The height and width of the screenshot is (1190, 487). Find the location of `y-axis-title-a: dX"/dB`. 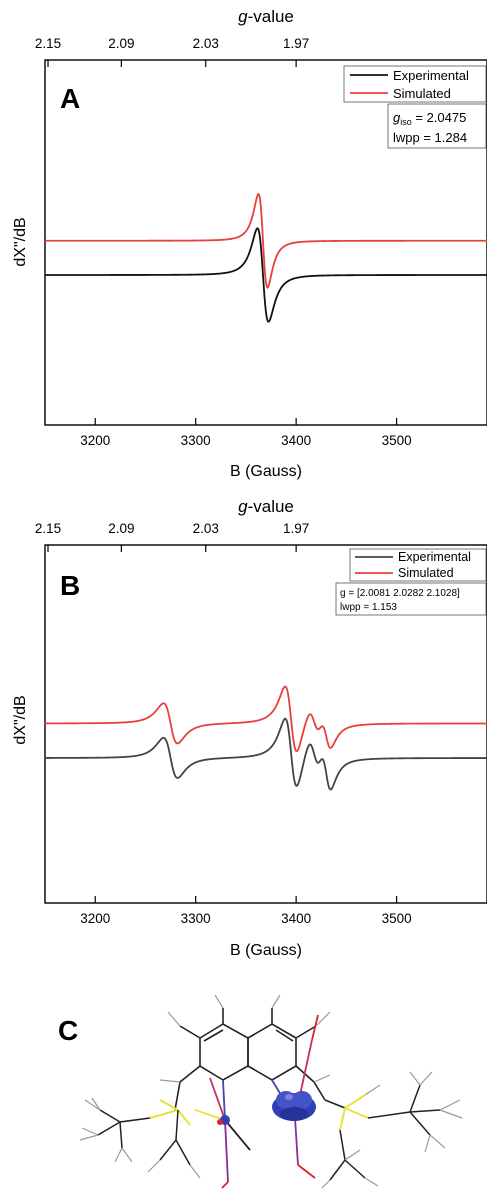

y-axis-title-a: dX"/dB is located at coordinates (20, 241).